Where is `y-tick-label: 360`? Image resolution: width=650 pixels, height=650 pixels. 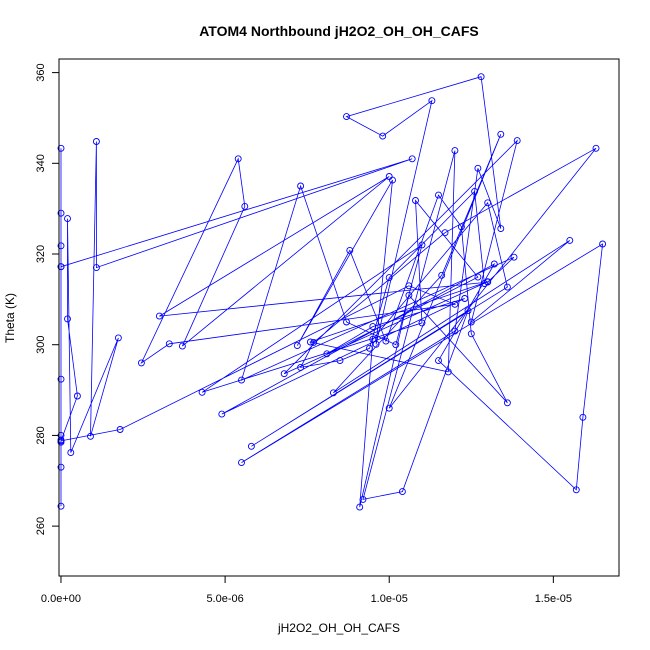
y-tick-label: 360 is located at coordinates (41, 72).